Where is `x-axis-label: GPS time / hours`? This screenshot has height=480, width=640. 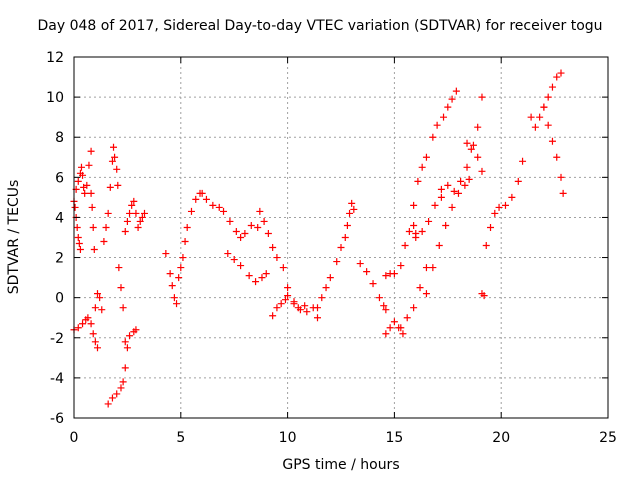 x-axis-label: GPS time / hours is located at coordinates (341, 465).